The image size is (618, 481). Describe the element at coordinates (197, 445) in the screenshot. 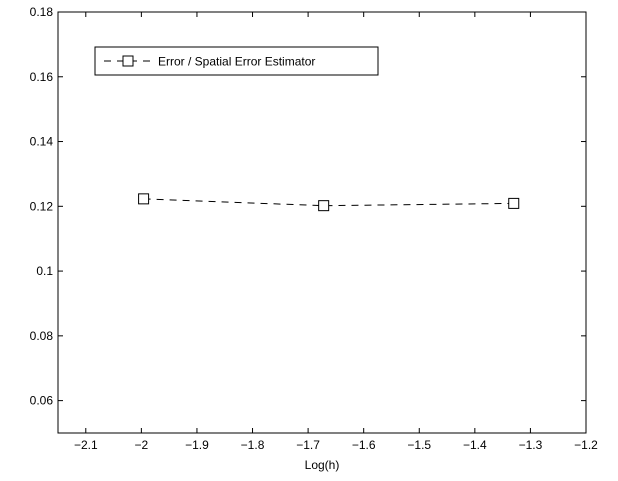

I see `x-tick-label: −1.9` at that location.